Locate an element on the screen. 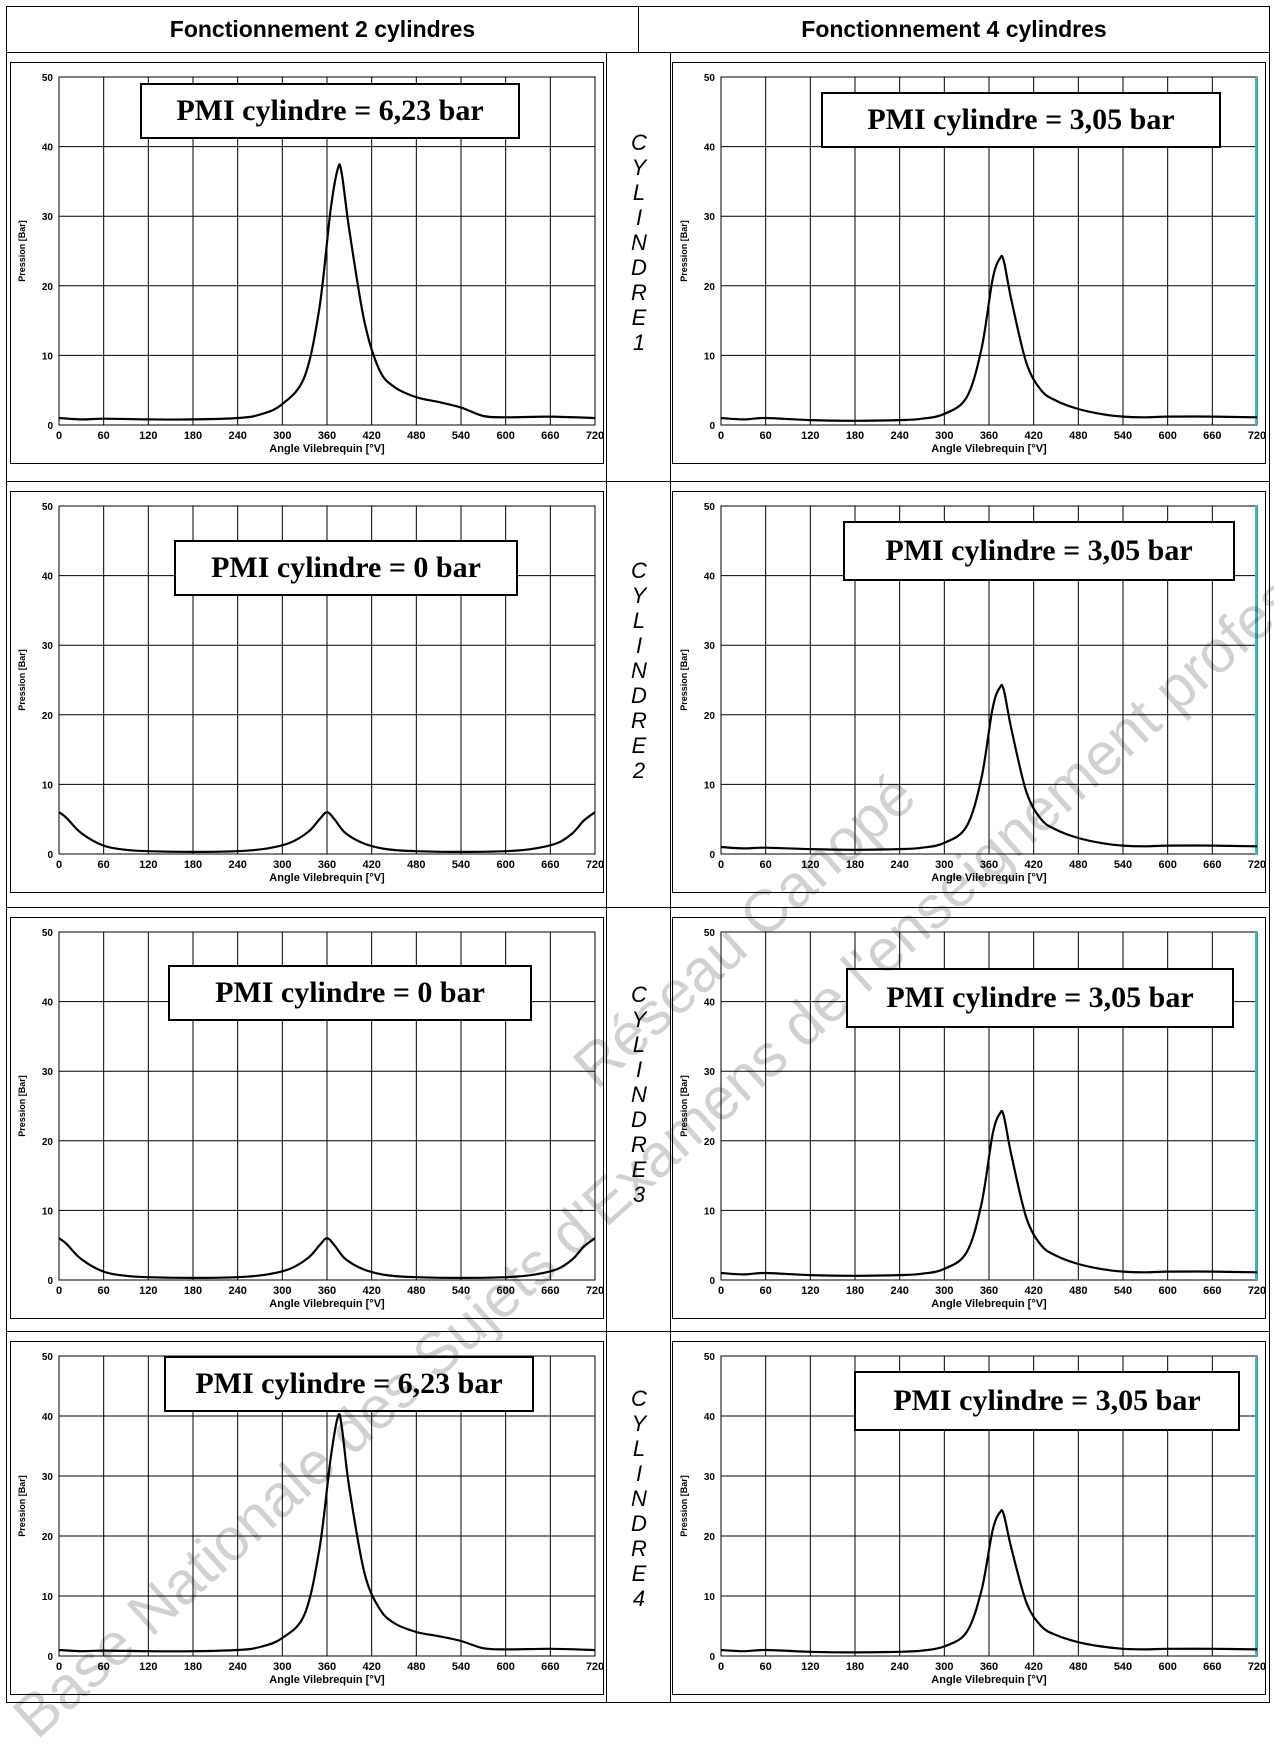 The height and width of the screenshot is (1751, 1274). header-2-cylinders: Fonctionnement 2 cylindres is located at coordinates (323, 30).